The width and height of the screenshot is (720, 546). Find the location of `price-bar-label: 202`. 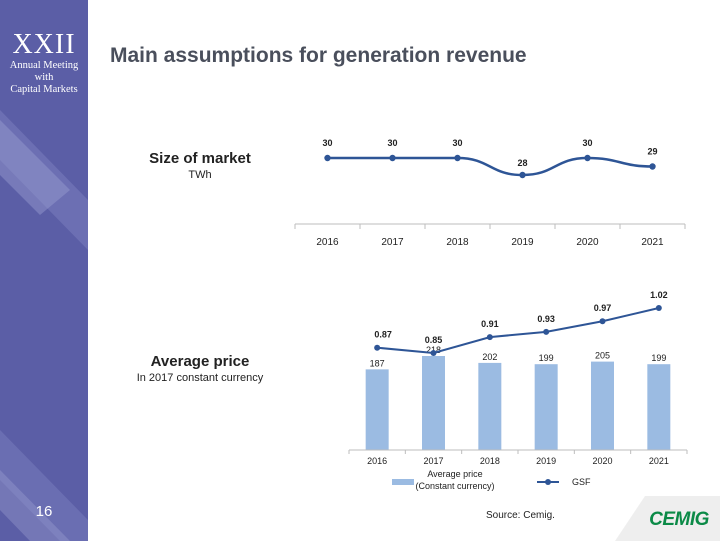

price-bar-label: 202 is located at coordinates (489, 357).